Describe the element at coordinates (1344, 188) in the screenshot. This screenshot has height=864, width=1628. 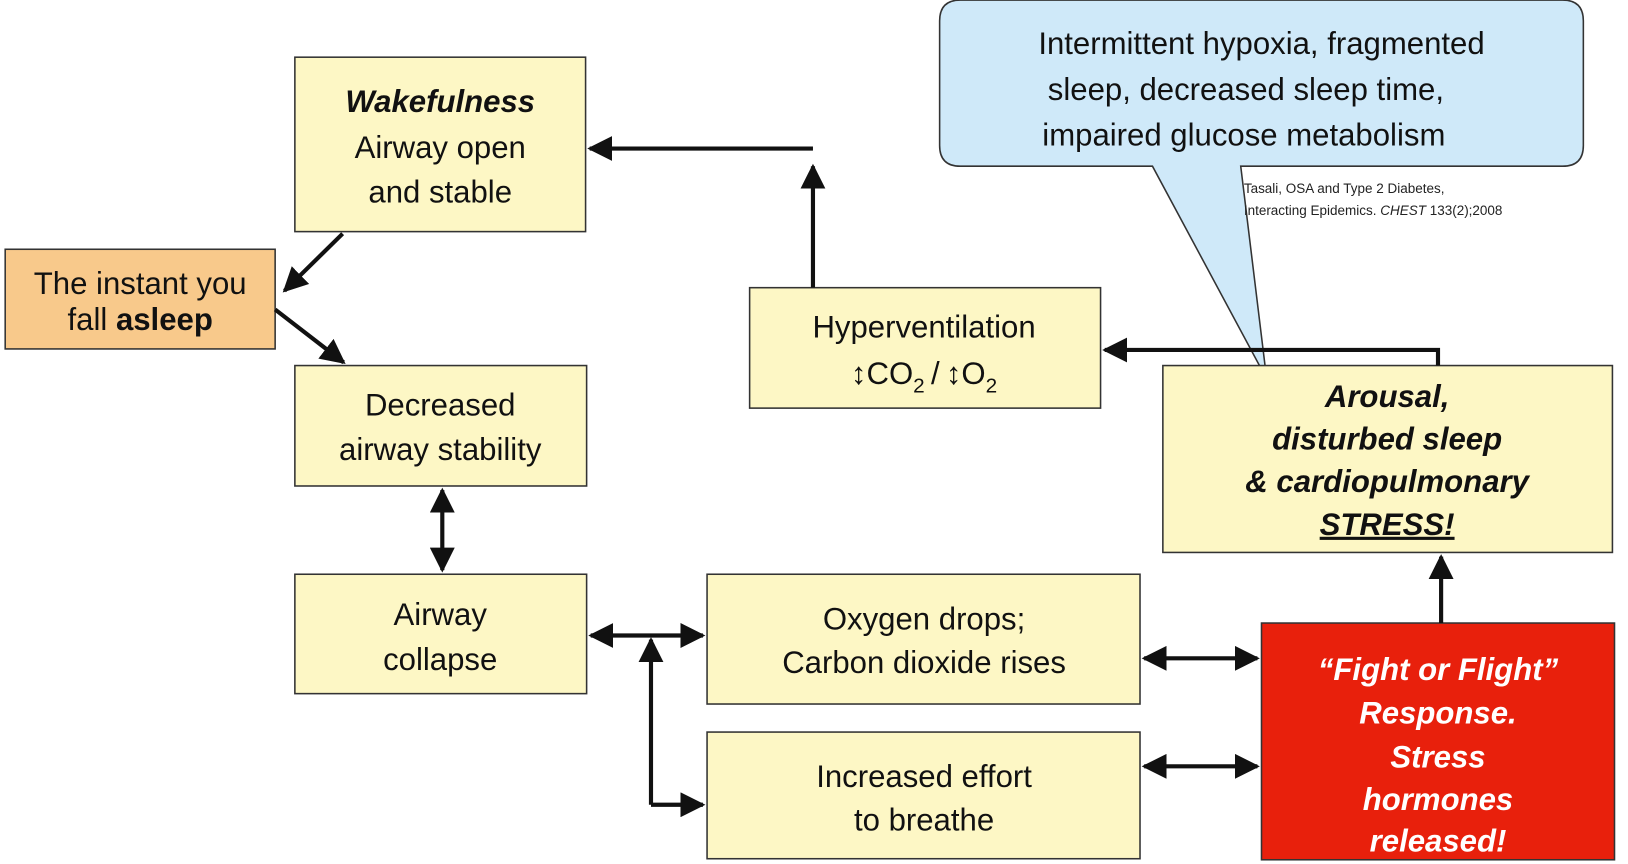
I see `citation: Tasali, OSA and Type 2 Diabetes,` at that location.